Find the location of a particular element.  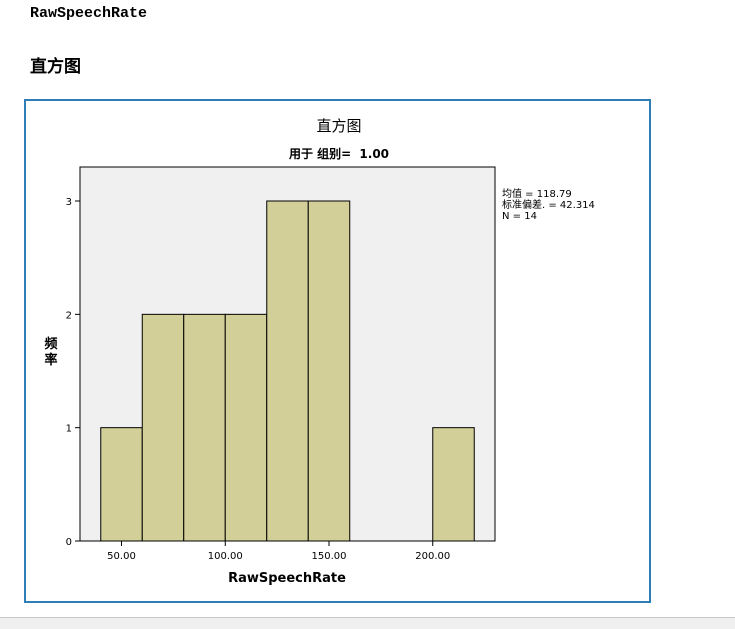

x-tick-label: 100.00 is located at coordinates (225, 556).